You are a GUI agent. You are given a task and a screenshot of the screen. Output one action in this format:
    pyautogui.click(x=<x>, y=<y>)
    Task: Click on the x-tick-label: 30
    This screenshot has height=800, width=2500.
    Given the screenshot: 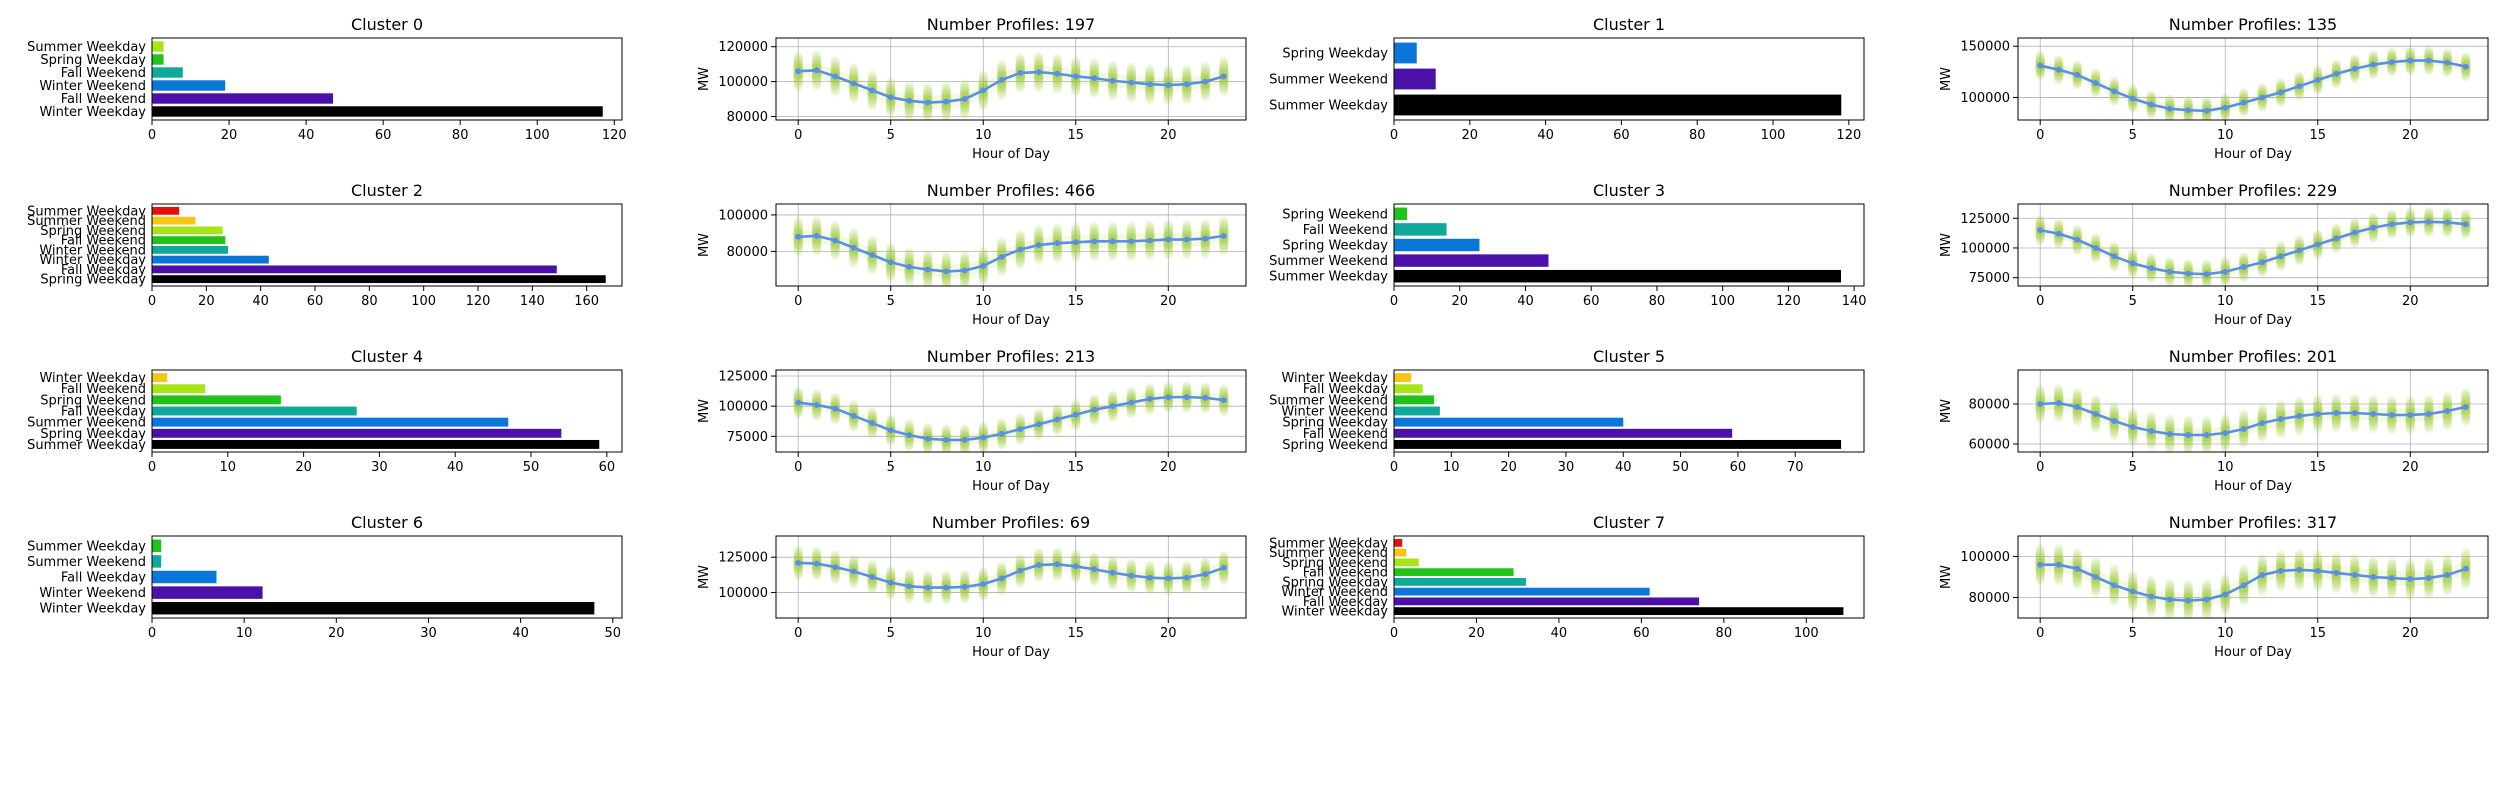 What is the action you would take?
    pyautogui.click(x=1566, y=467)
    